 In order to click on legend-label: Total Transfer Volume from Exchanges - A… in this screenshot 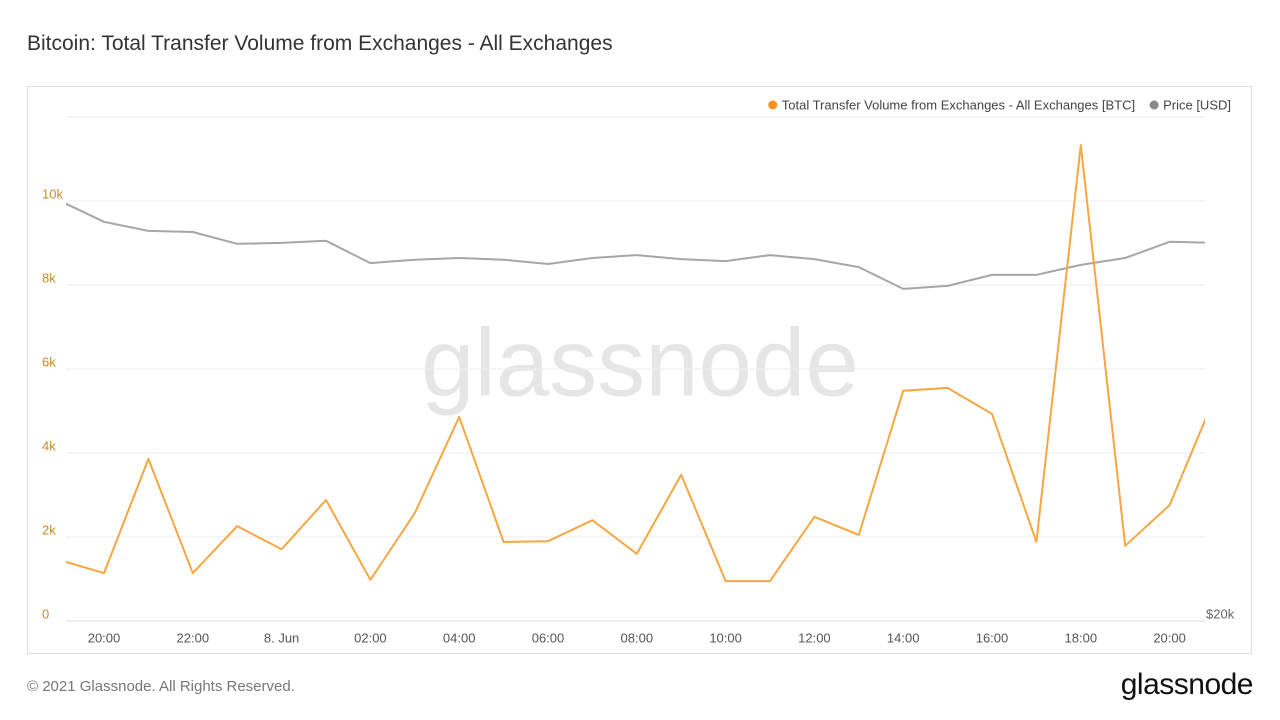, I will do `click(958, 104)`.